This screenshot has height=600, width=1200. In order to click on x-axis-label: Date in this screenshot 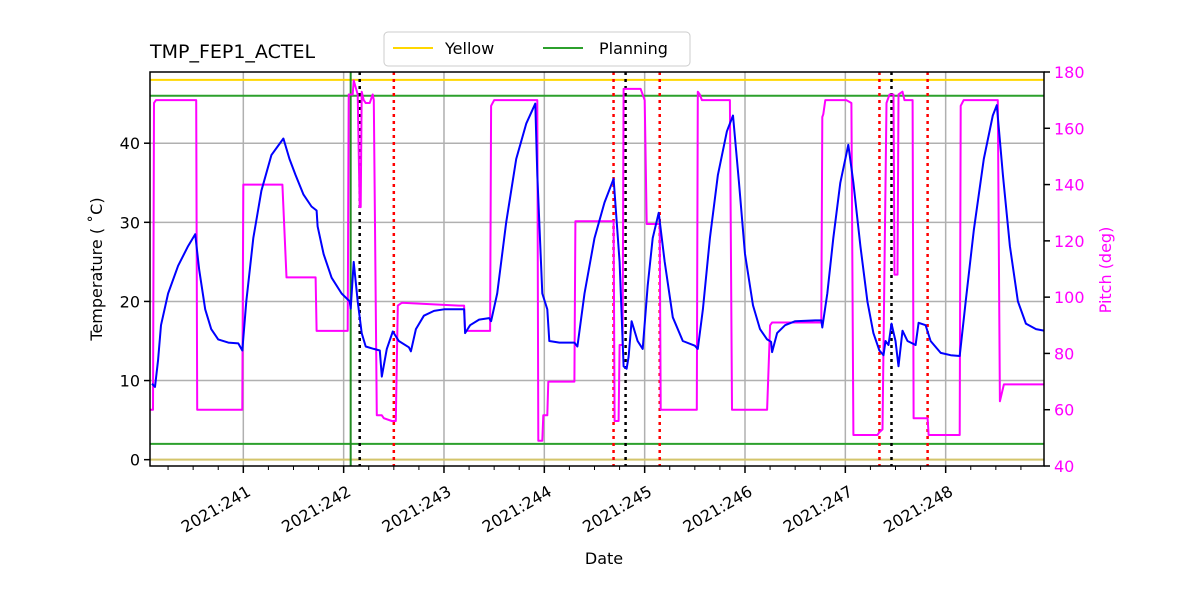, I will do `click(604, 558)`.